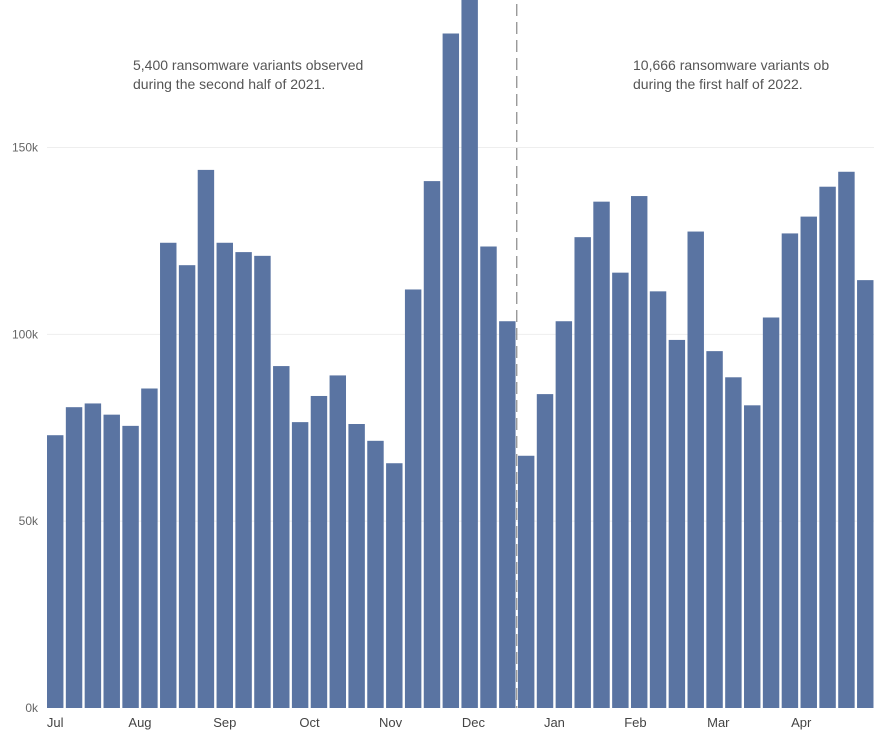 Image resolution: width=874 pixels, height=752 pixels. I want to click on x-tick-label: Sep, so click(224, 722).